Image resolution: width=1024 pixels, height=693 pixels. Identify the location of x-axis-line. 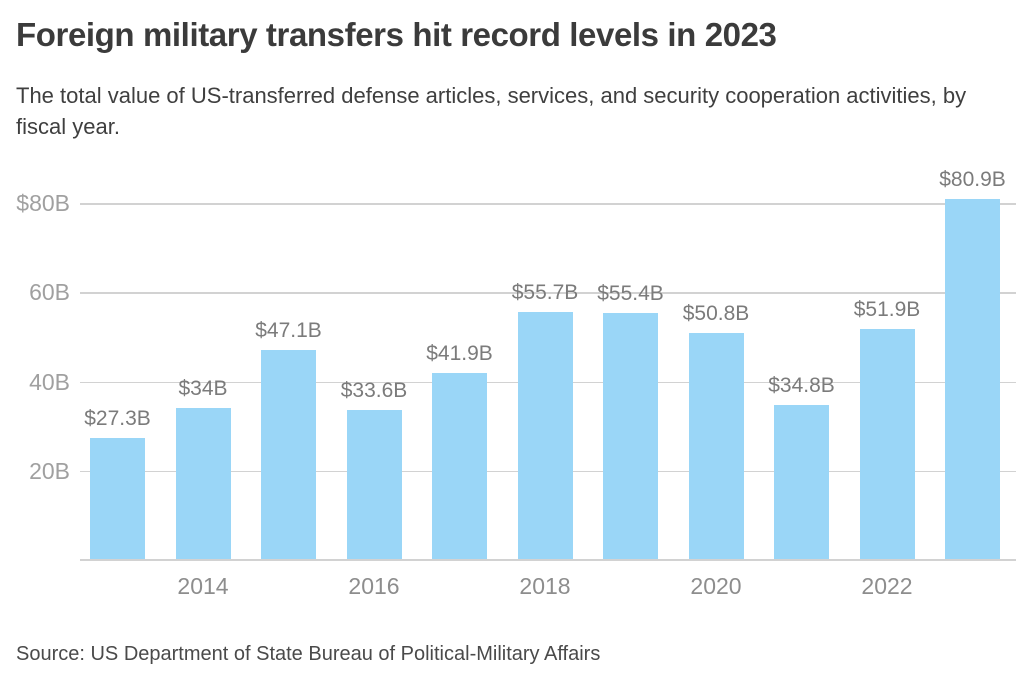
(548, 560).